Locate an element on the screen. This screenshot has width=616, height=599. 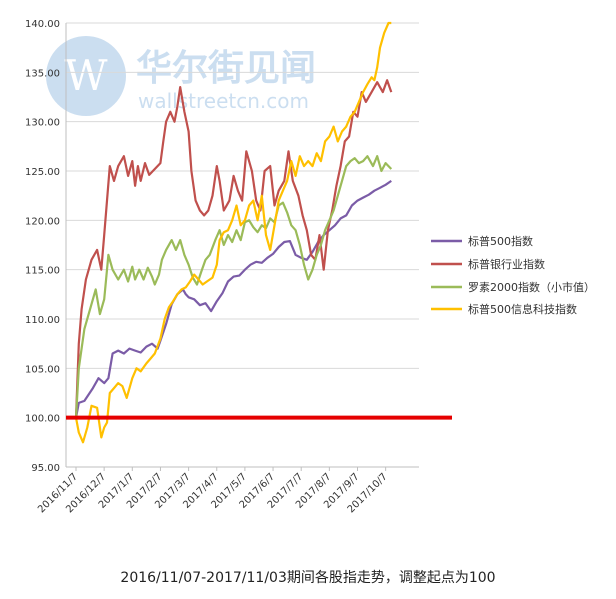
y-tick-label: 105.00 is located at coordinates (42, 369).